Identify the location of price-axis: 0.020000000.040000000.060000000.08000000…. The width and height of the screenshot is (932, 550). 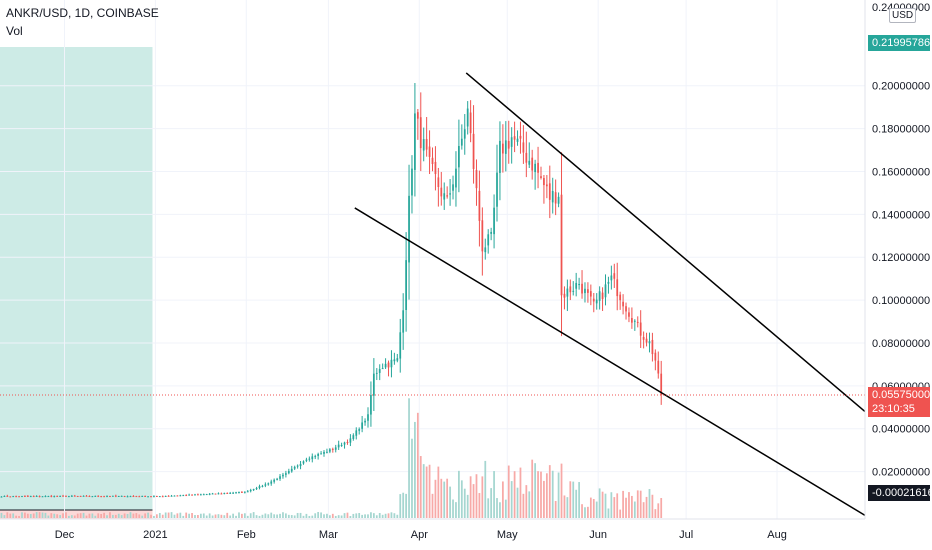
(901, 280).